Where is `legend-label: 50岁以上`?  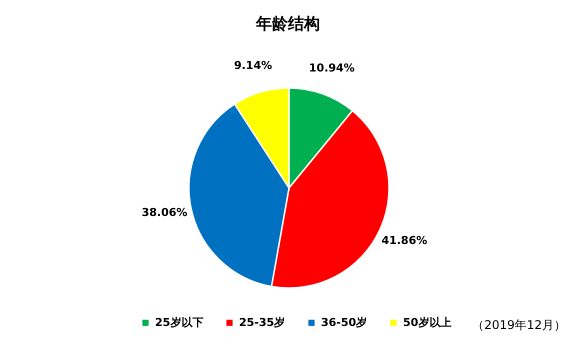
legend-label: 50岁以上 is located at coordinates (427, 322).